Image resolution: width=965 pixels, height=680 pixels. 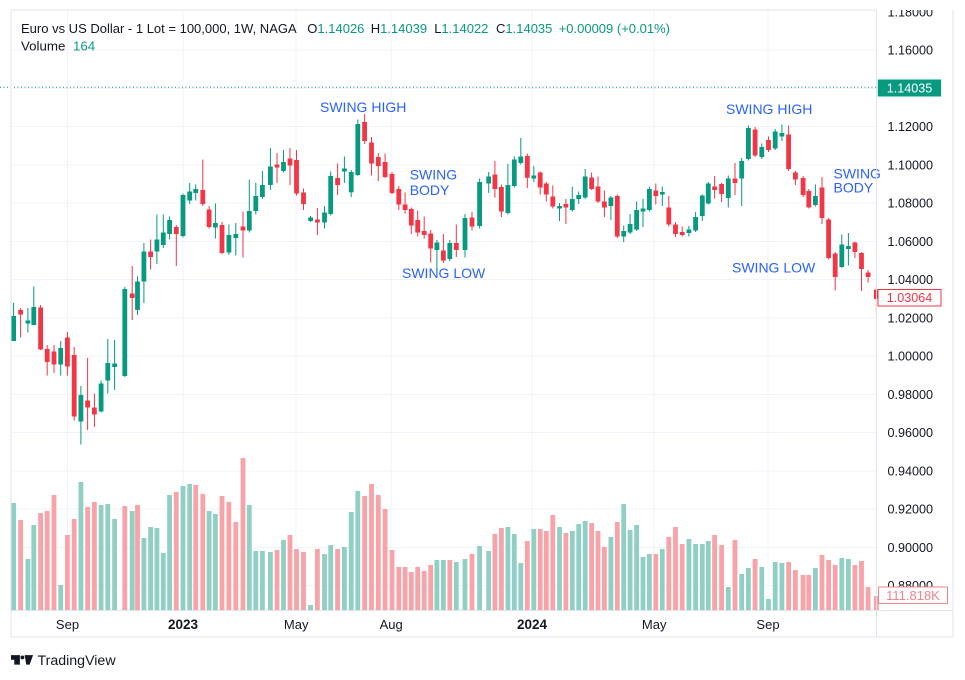 I want to click on svg-text: O1.14026, so click(x=335, y=28).